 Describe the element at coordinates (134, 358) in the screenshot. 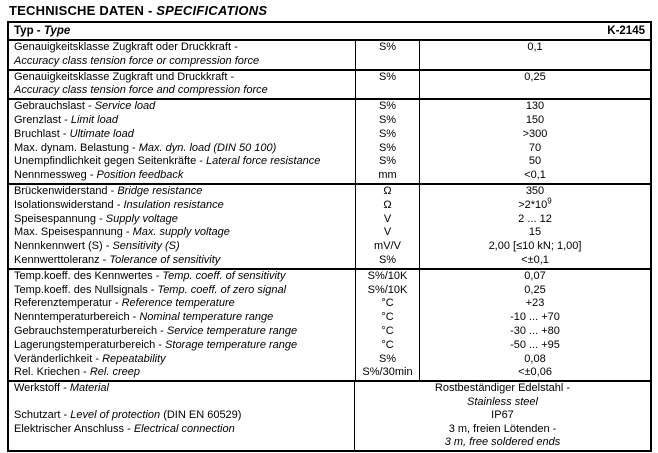

I see `spec-label-en: Repeatability` at that location.